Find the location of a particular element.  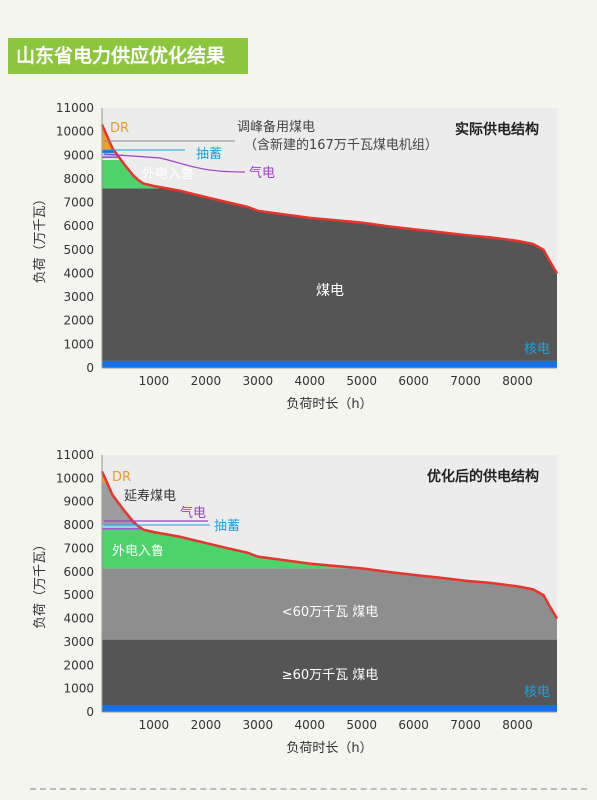

peak-coal-sublabel: （含新建的167万千瓦煤电机组） is located at coordinates (341, 145).